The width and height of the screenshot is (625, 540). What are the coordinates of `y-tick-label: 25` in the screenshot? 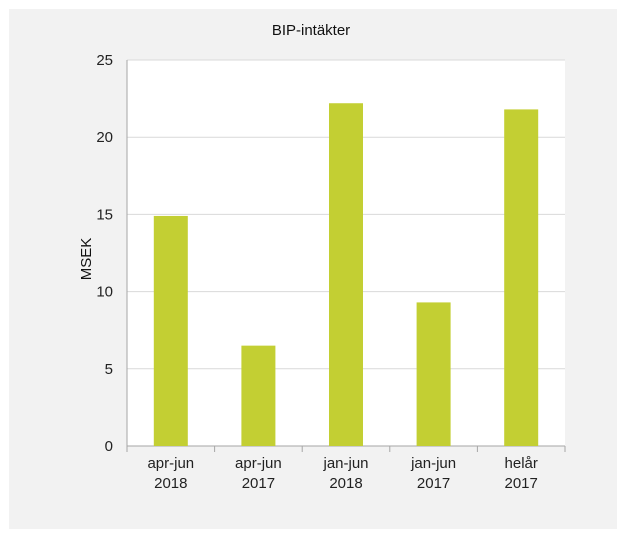 It's located at (104, 60).